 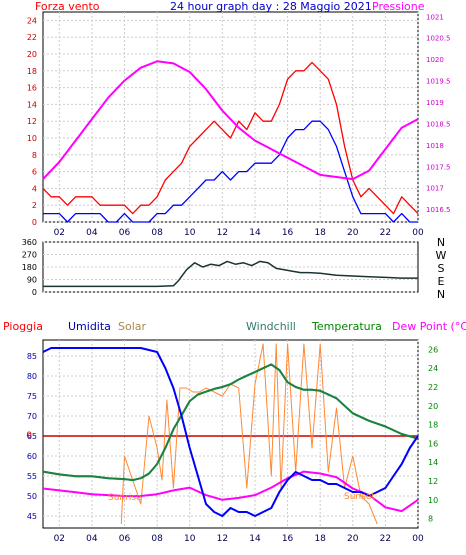 What do you see at coordinates (438, 167) in the screenshot?
I see `p1-y-right-tick: 1017.5` at bounding box center [438, 167].